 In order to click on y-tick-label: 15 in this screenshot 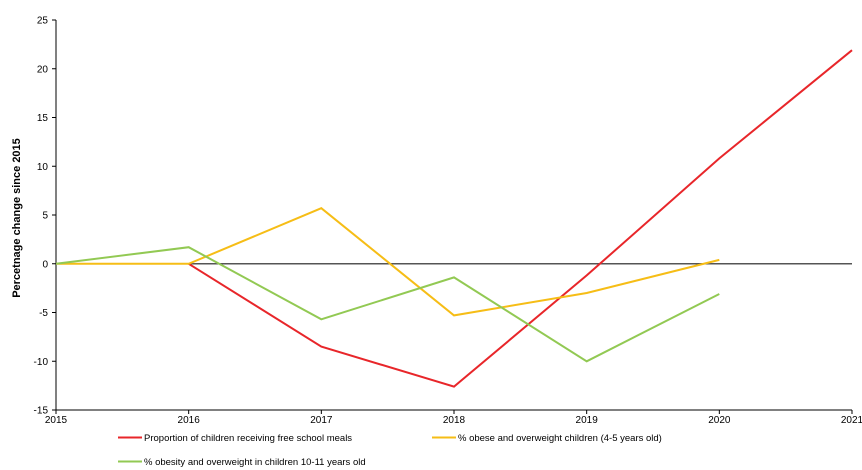, I will do `click(43, 118)`.